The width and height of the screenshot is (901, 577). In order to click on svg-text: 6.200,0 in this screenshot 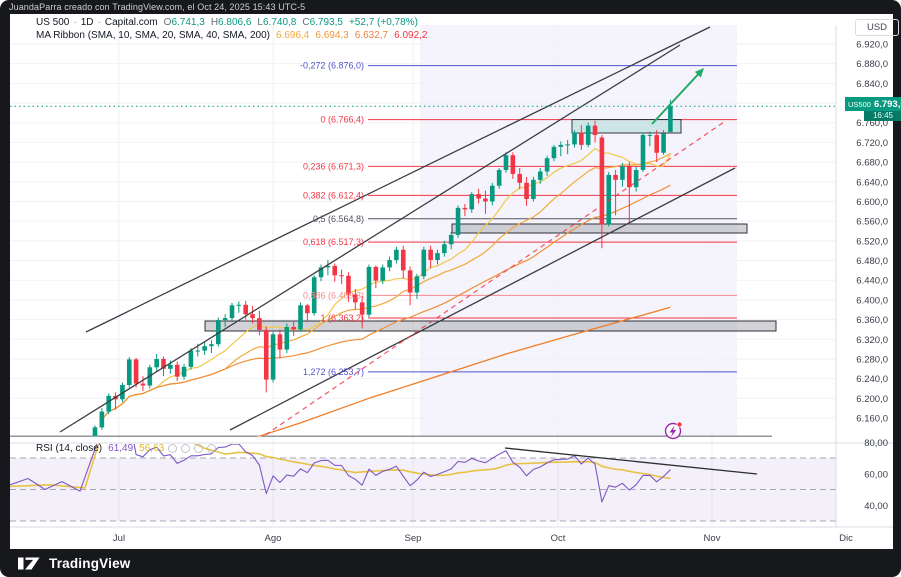, I will do `click(872, 399)`.